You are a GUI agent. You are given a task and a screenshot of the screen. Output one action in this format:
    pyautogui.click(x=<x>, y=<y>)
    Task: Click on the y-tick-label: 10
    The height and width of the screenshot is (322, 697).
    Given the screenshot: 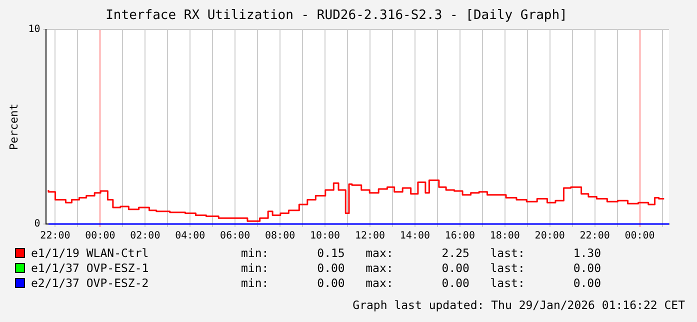 What is the action you would take?
    pyautogui.click(x=34, y=30)
    